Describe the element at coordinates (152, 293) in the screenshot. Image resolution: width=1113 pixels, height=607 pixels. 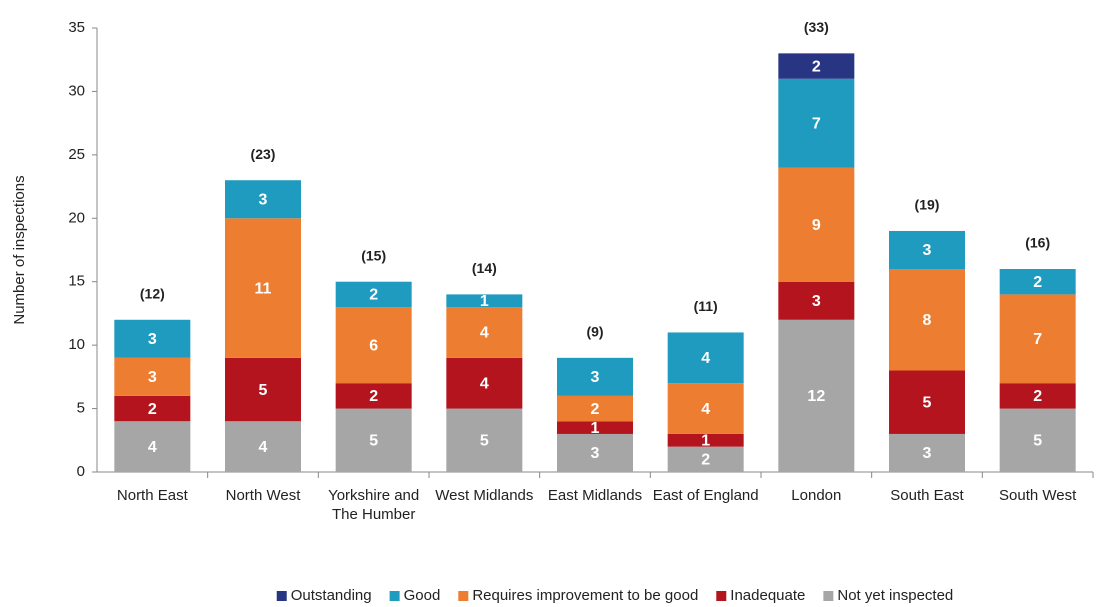
I see `total-label: (12)` at that location.